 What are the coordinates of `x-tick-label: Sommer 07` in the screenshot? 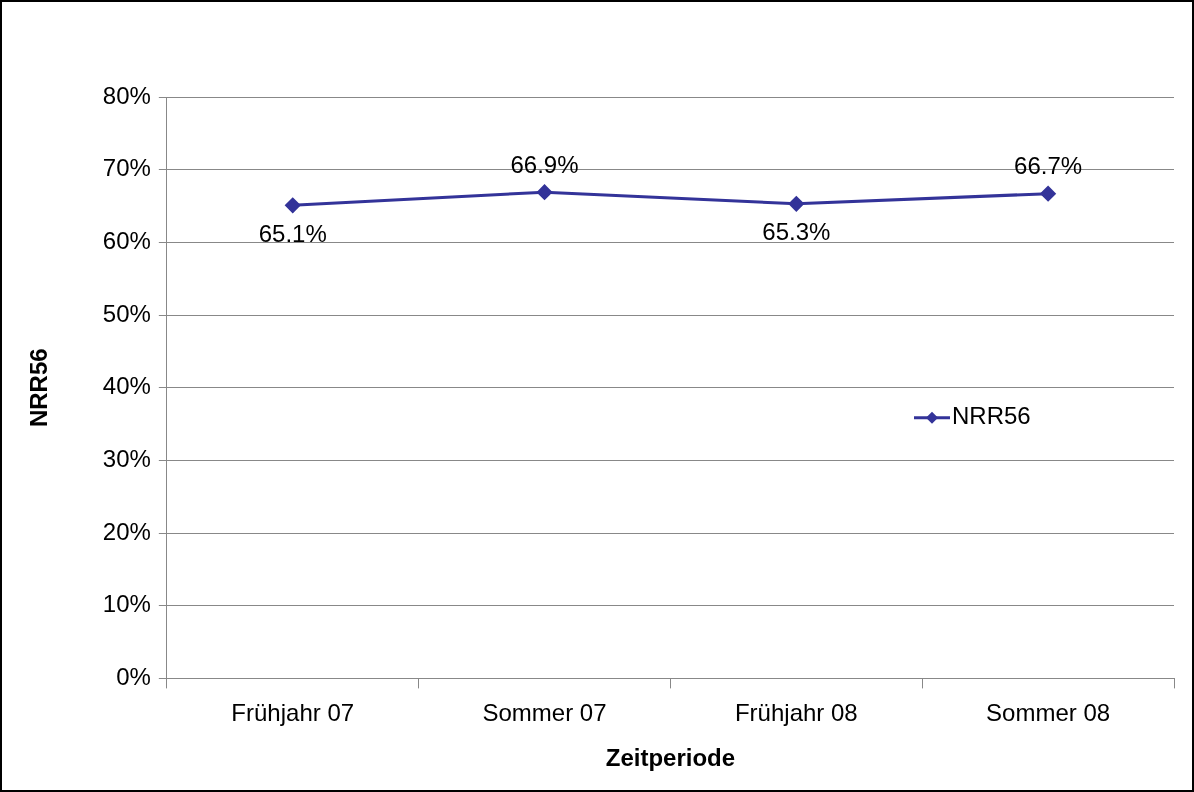 It's located at (544, 713).